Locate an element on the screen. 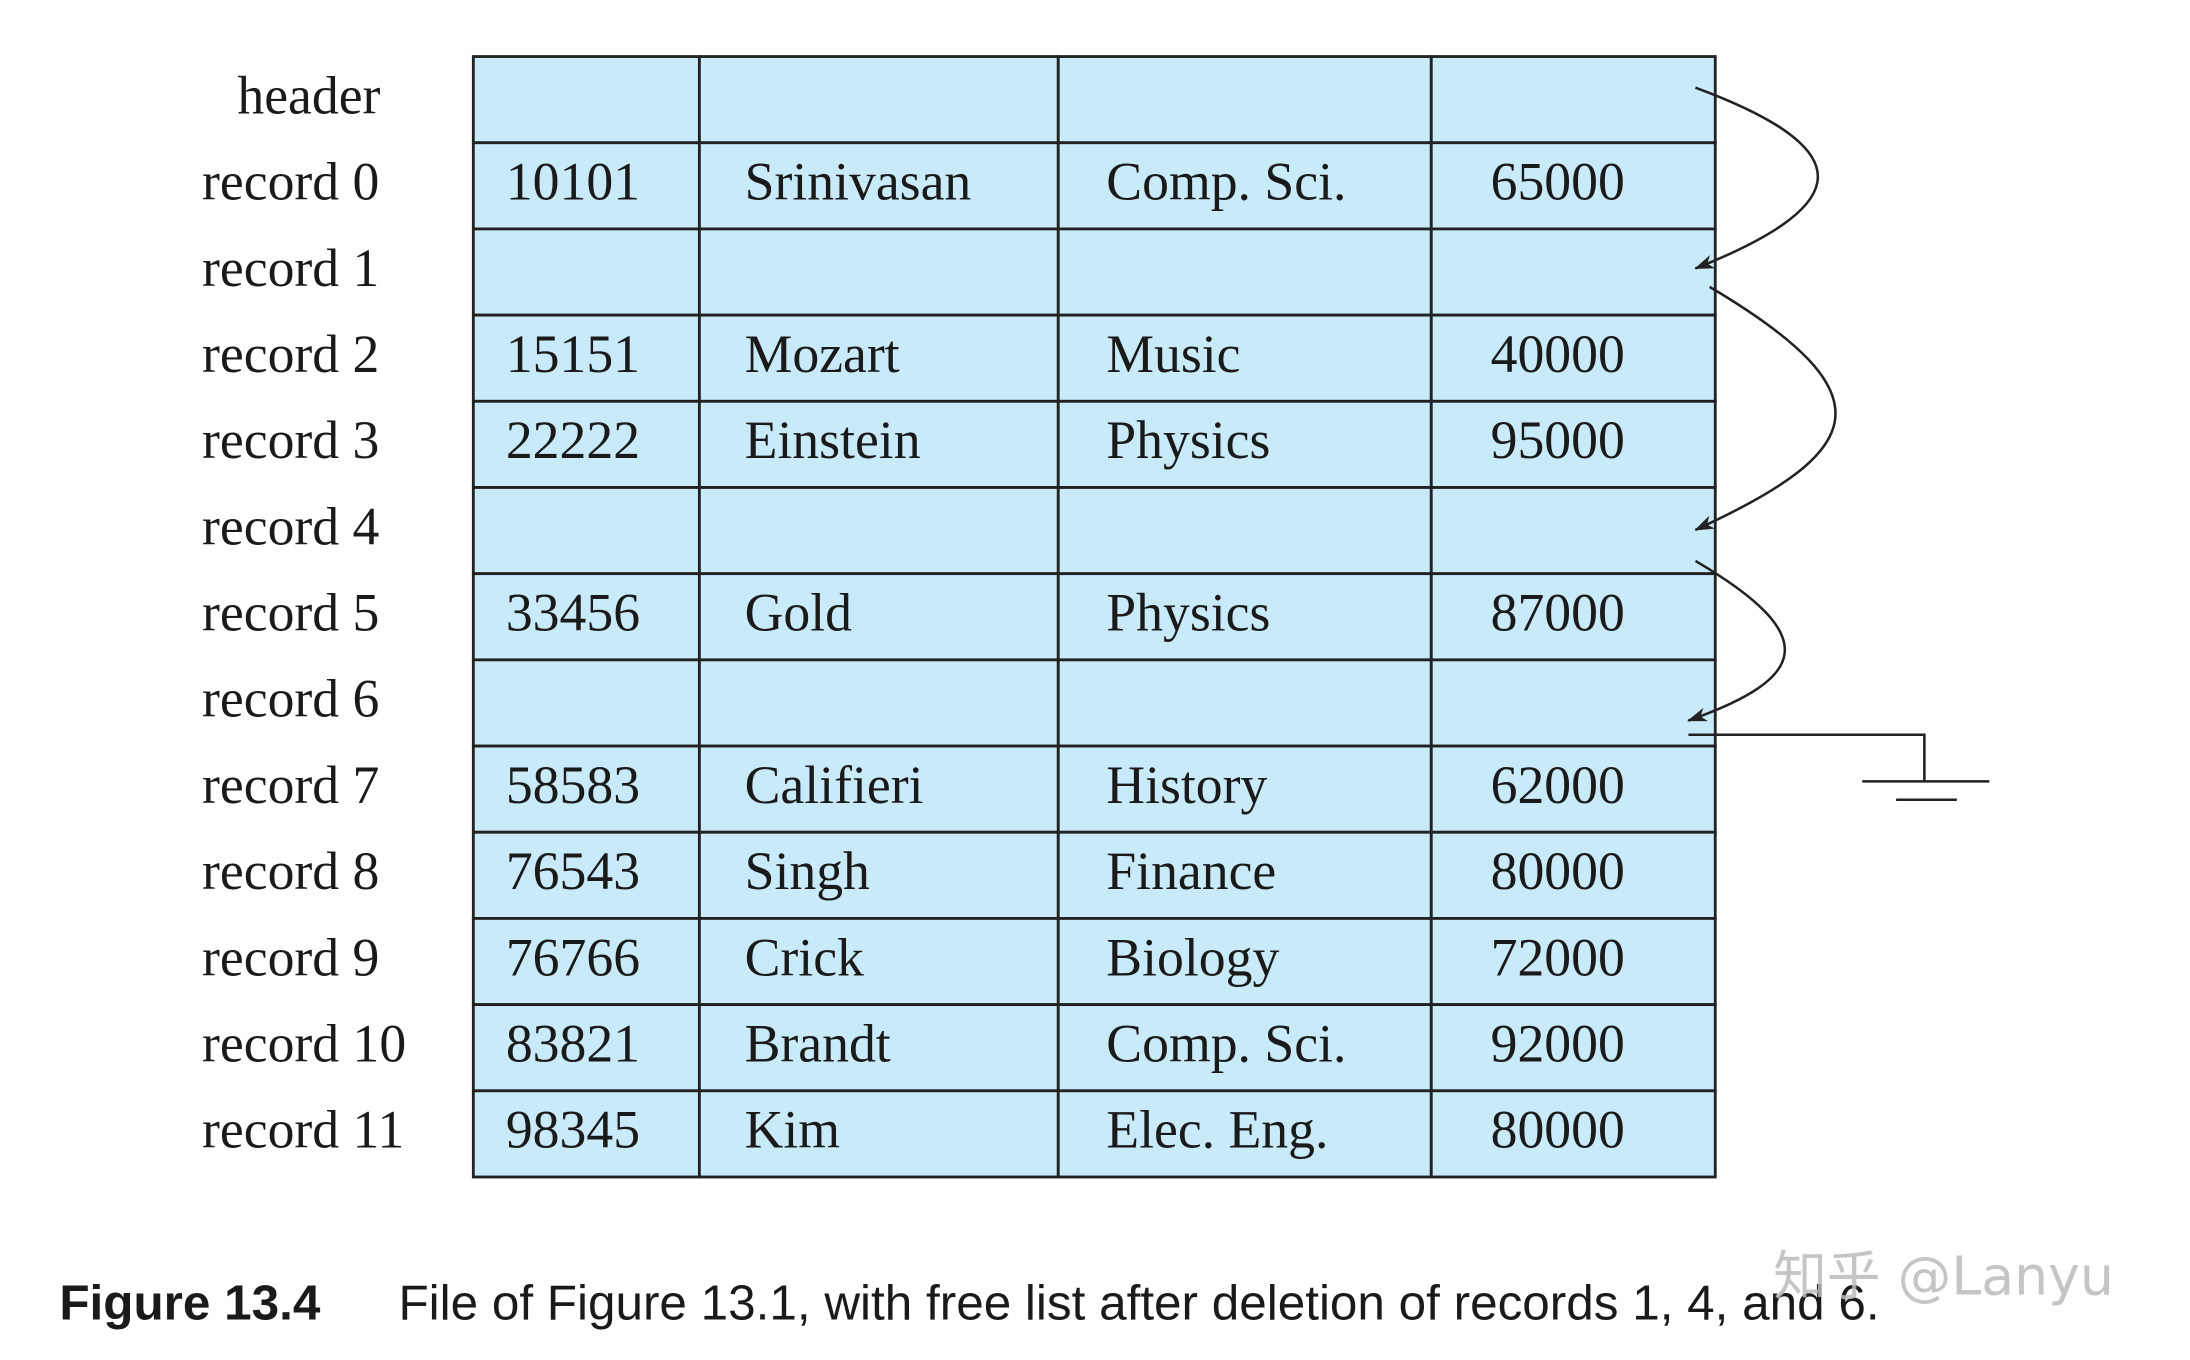  cell-text: 62000 is located at coordinates (1558, 785).